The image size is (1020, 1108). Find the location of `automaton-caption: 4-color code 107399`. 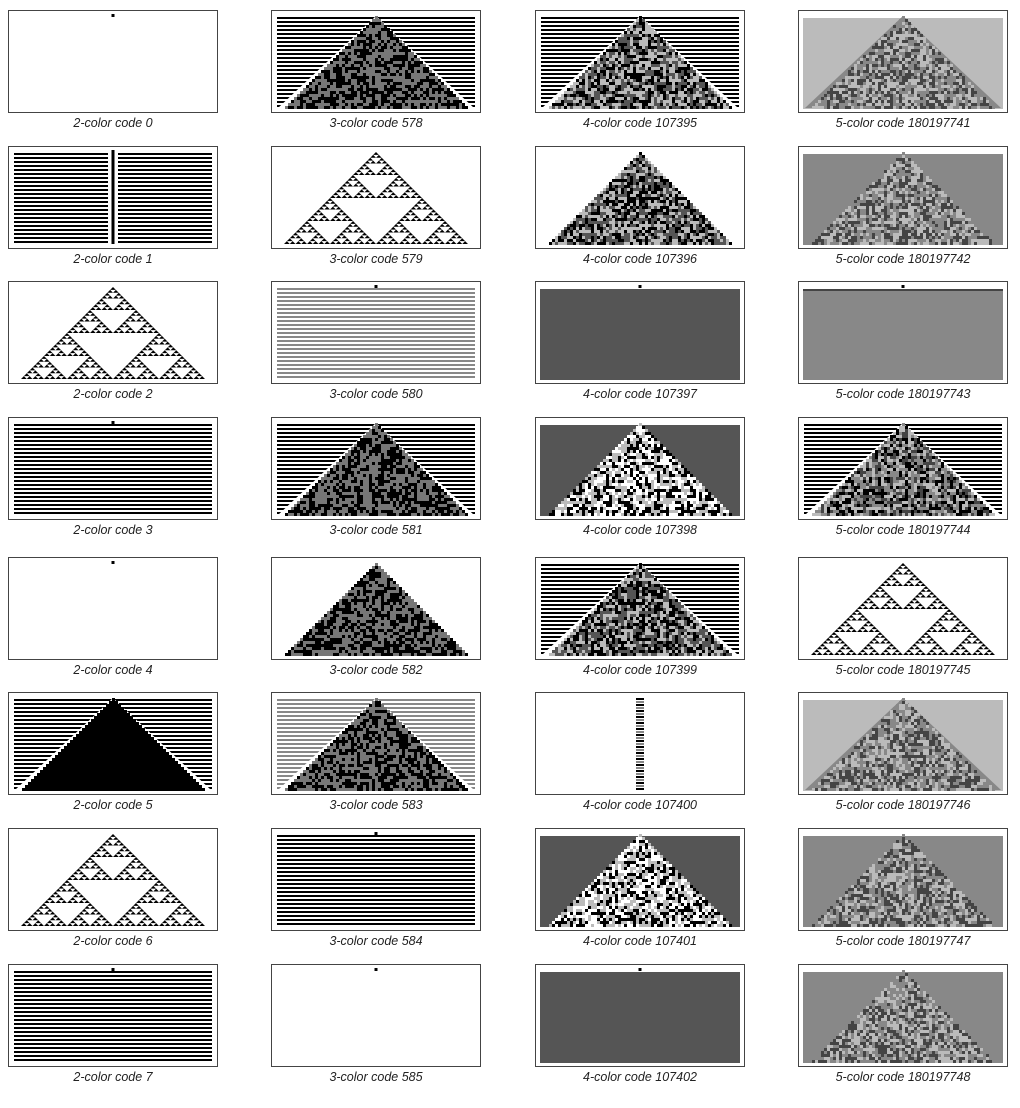

automaton-caption: 4-color code 107399 is located at coordinates (640, 670).